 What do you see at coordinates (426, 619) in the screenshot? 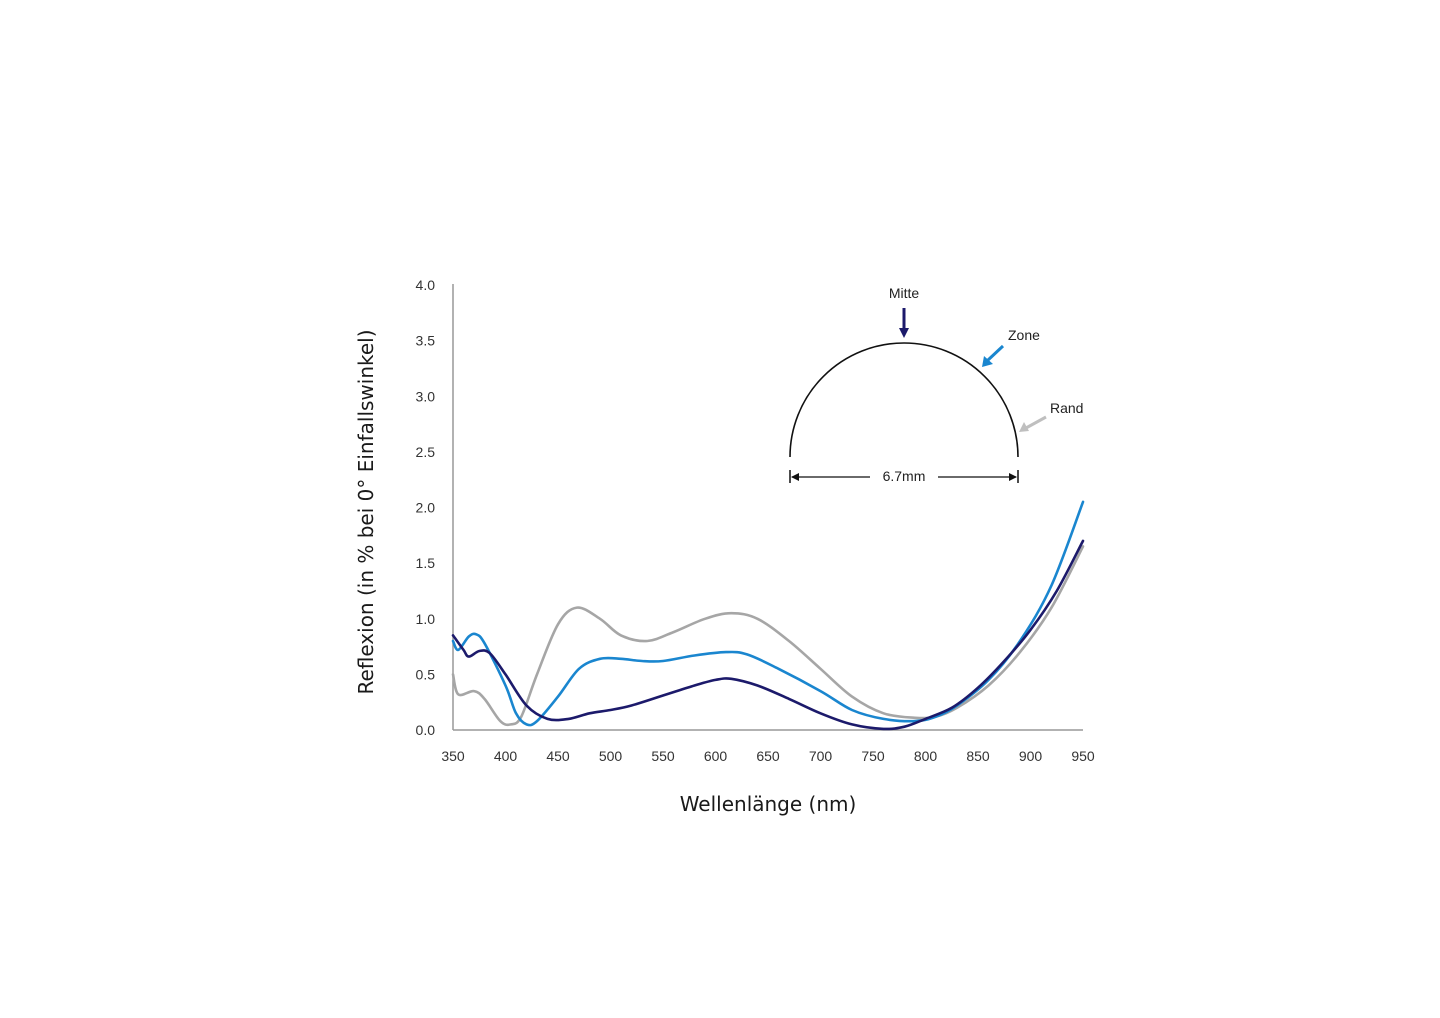
I see `y-tick-label: 1.0` at bounding box center [426, 619].